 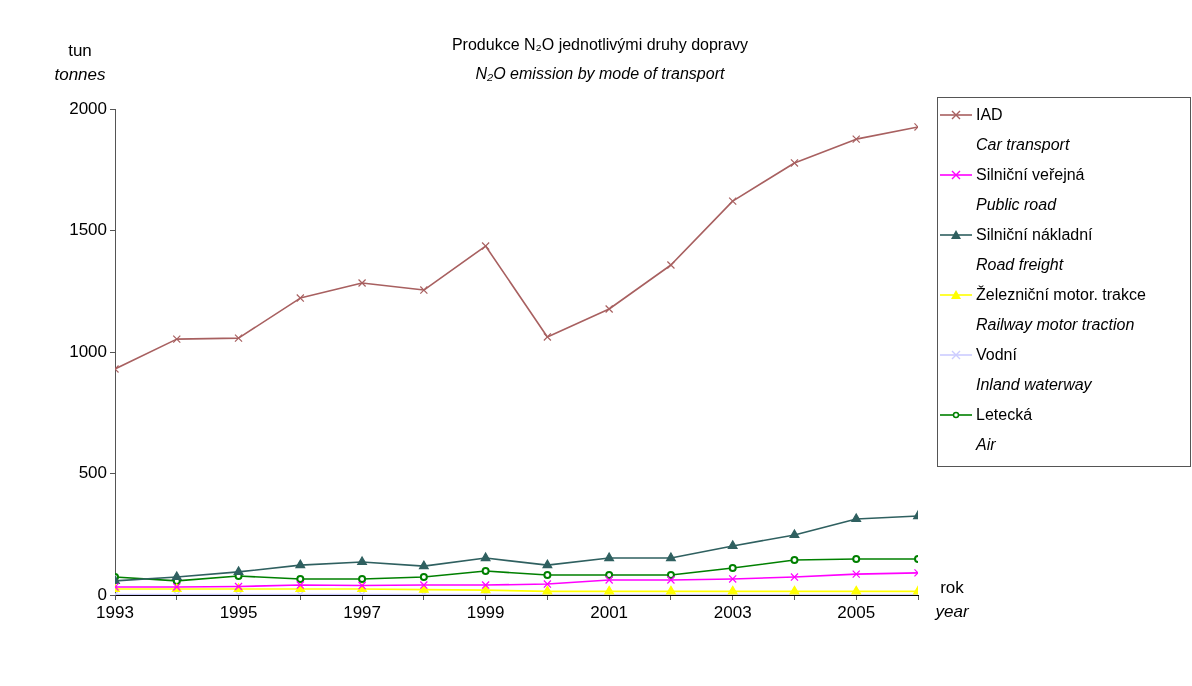 I want to click on y-tick-label: 2000, so click(x=88, y=108).